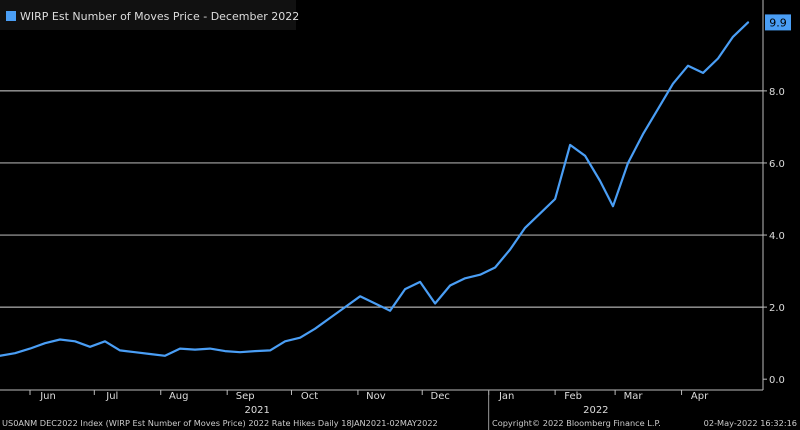  I want to click on last-value-box, so click(778, 22).